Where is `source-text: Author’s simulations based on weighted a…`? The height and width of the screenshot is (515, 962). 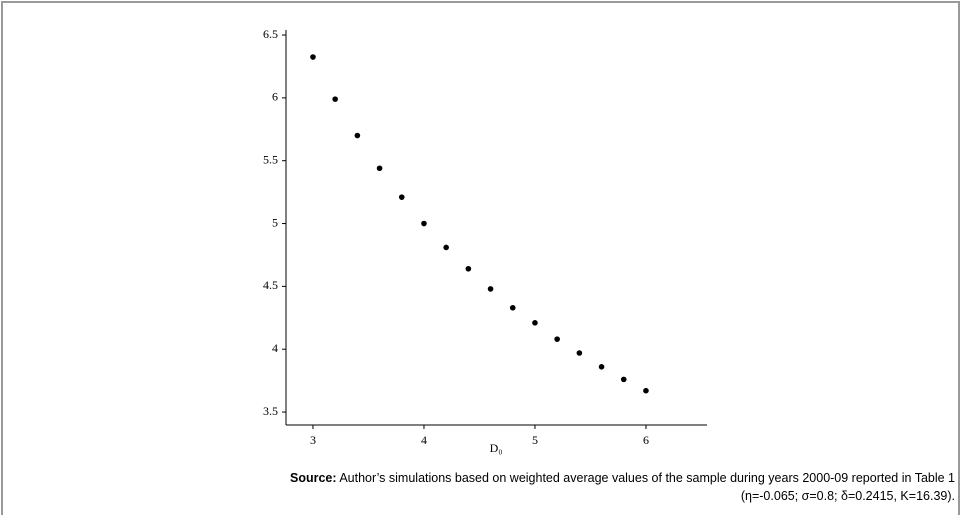
source-text: Author’s simulations based on weighted a… is located at coordinates (647, 478).